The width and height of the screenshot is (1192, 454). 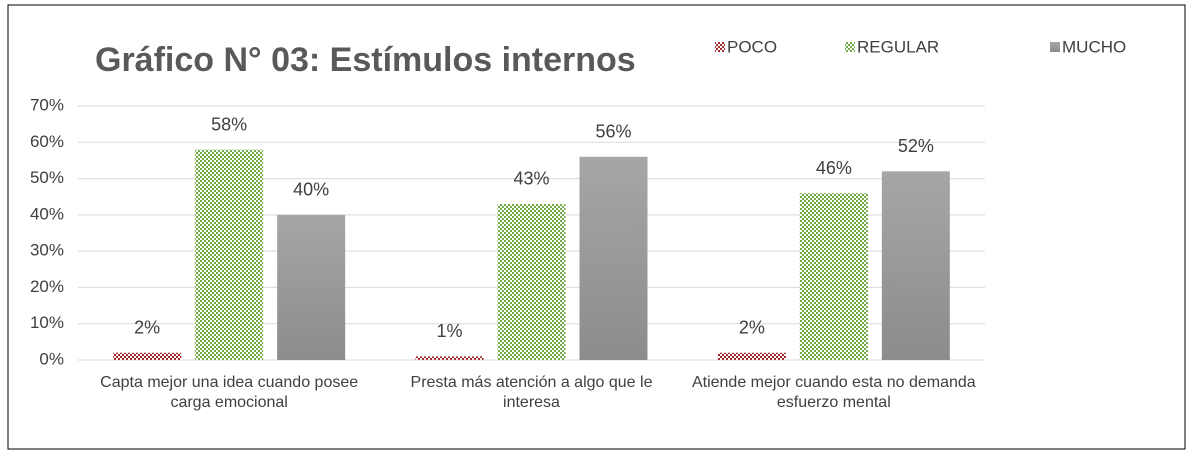 What do you see at coordinates (47, 286) in the screenshot?
I see `y-tick-label: 20%` at bounding box center [47, 286].